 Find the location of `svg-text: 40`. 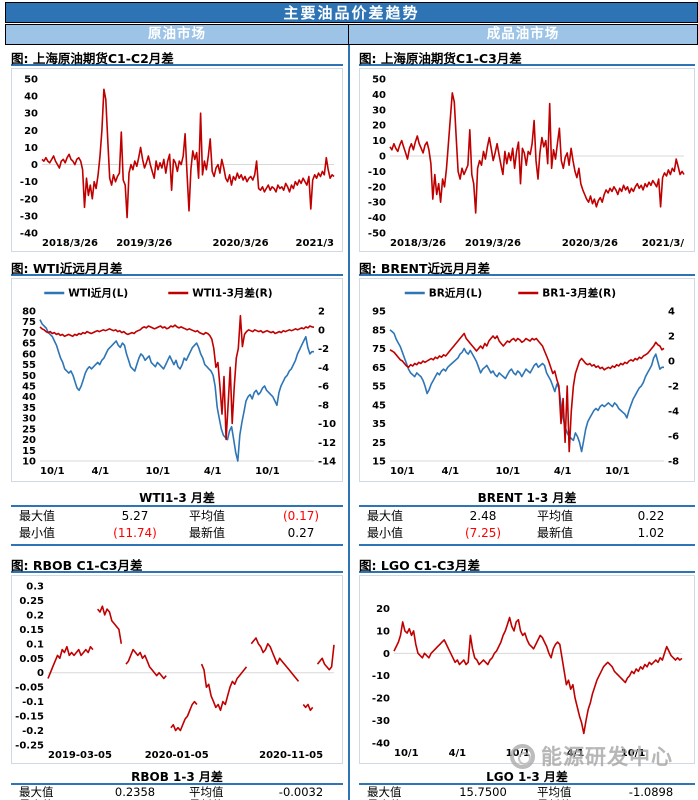

svg-text: 40 is located at coordinates (31, 97).